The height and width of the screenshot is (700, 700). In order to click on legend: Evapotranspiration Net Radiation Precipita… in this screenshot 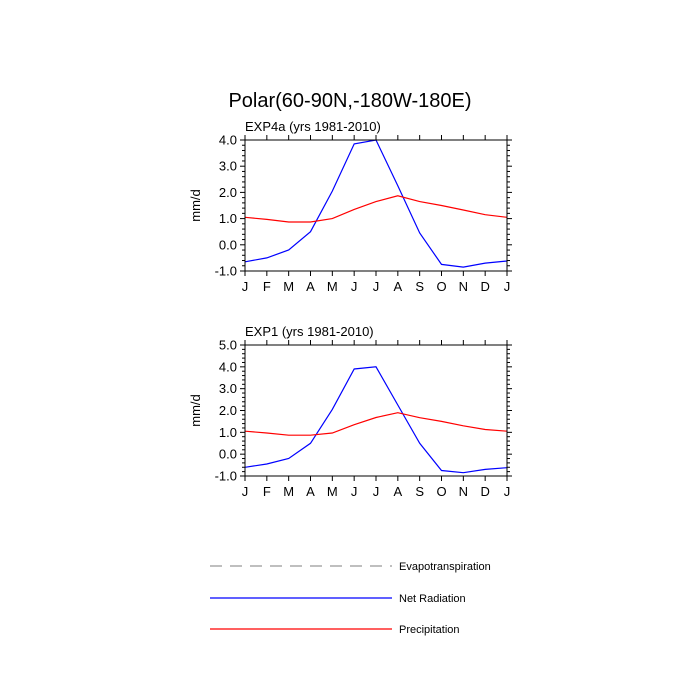, I will do `click(350, 598)`.